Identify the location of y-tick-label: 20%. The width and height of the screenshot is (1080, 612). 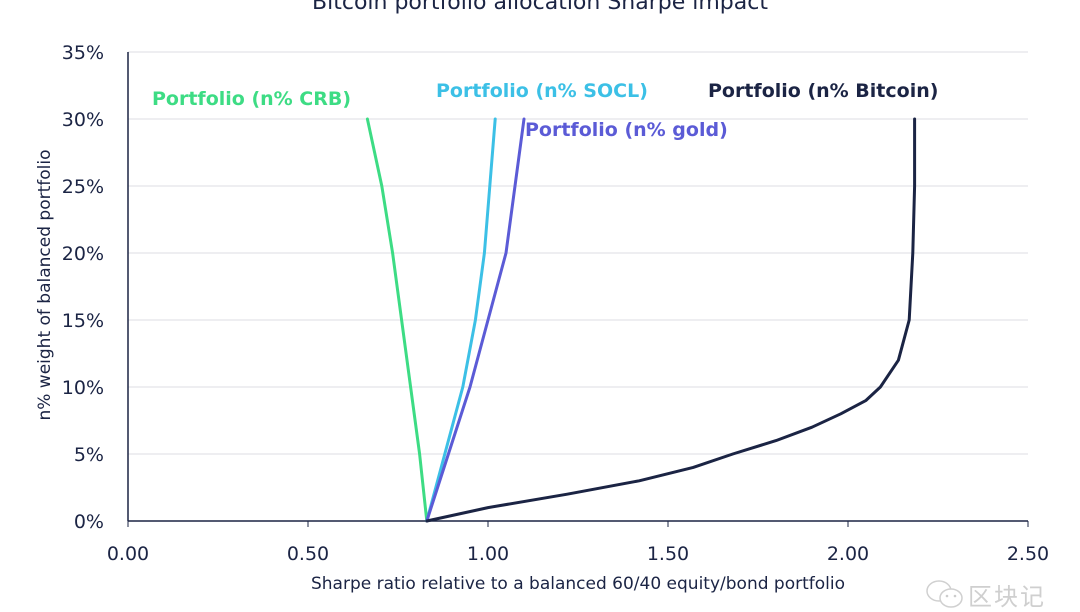
(83, 254).